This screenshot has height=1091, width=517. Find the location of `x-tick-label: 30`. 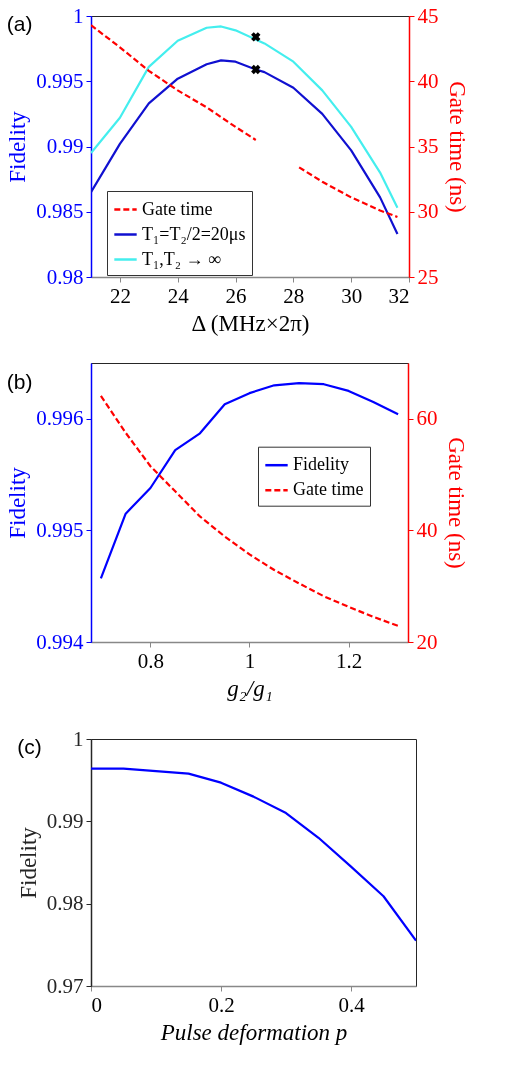

x-tick-label: 30 is located at coordinates (352, 295).